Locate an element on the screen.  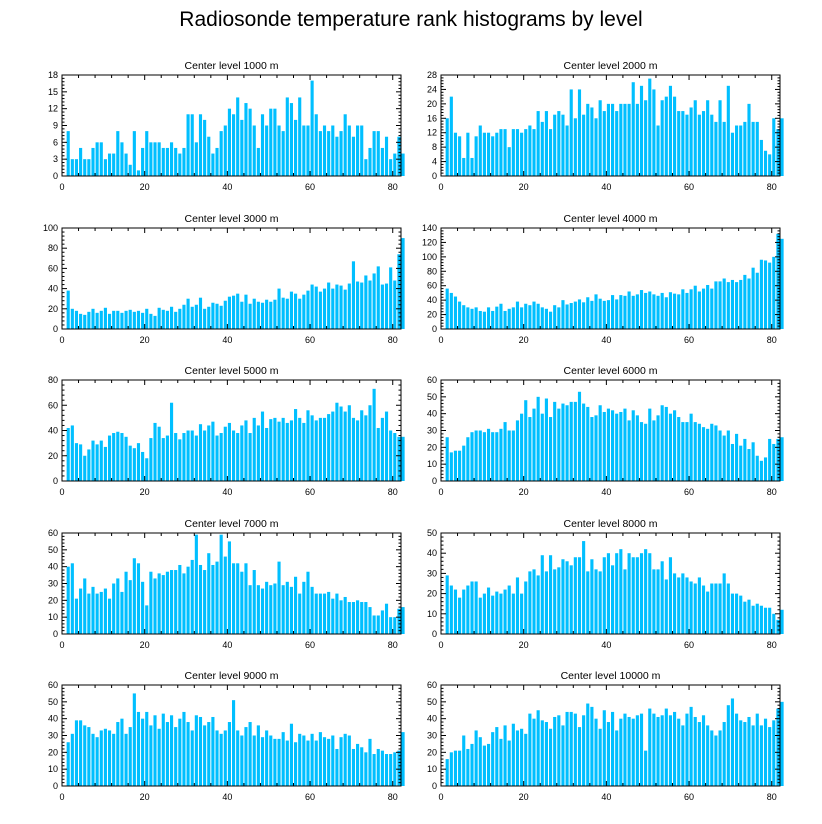
y-tick-label: 28 is located at coordinates (432, 75).